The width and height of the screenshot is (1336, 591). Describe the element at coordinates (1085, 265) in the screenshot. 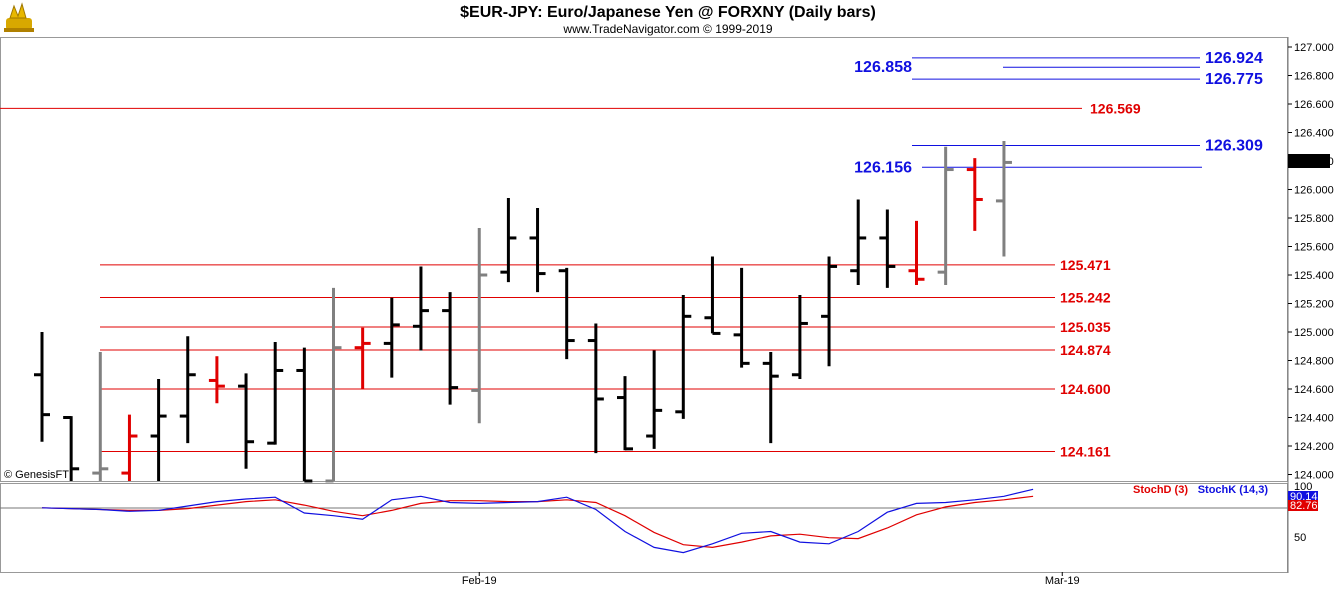

I see `level-label-125.471: 125.471` at that location.